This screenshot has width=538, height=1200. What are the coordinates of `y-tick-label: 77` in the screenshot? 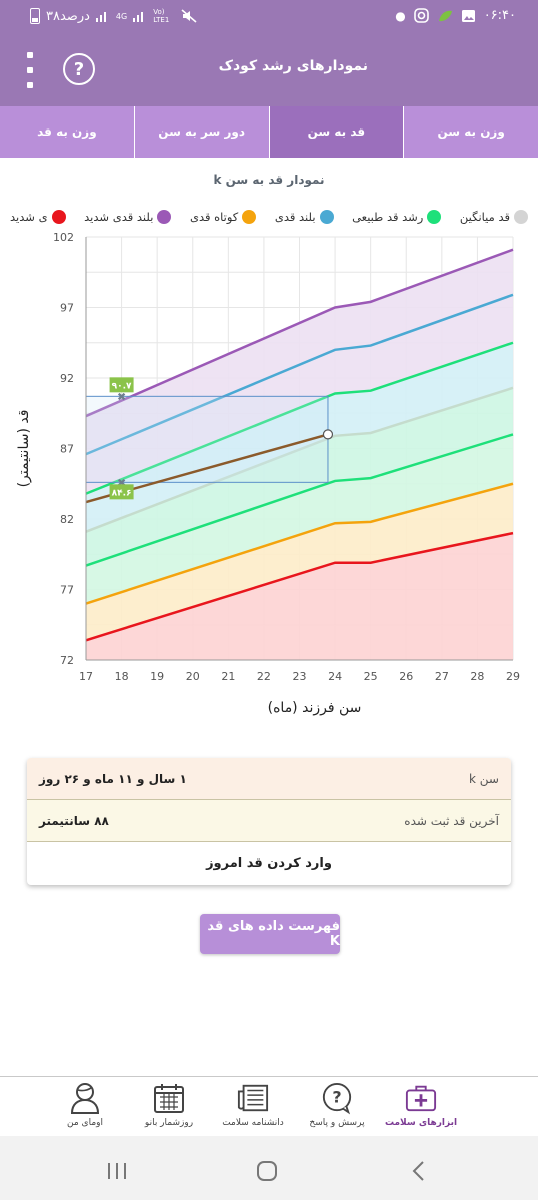 It's located at (67, 590).